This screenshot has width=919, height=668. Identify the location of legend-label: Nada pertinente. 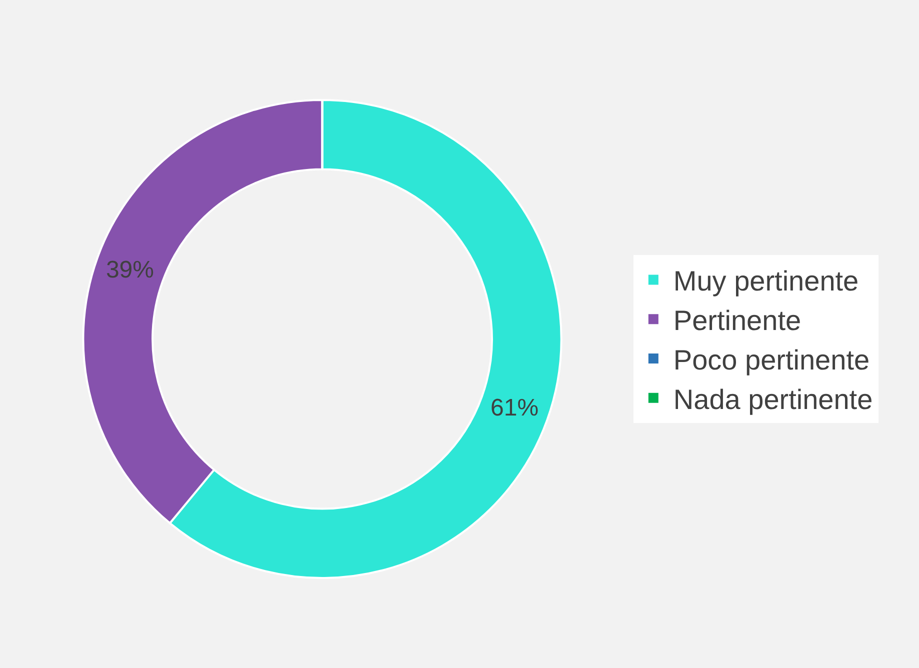
(773, 399).